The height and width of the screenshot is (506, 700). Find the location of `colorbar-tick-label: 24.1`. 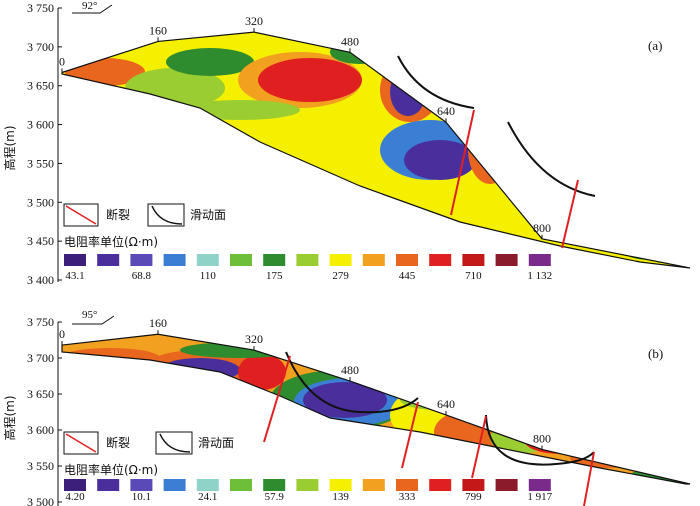

colorbar-tick-label: 24.1 is located at coordinates (207, 497).